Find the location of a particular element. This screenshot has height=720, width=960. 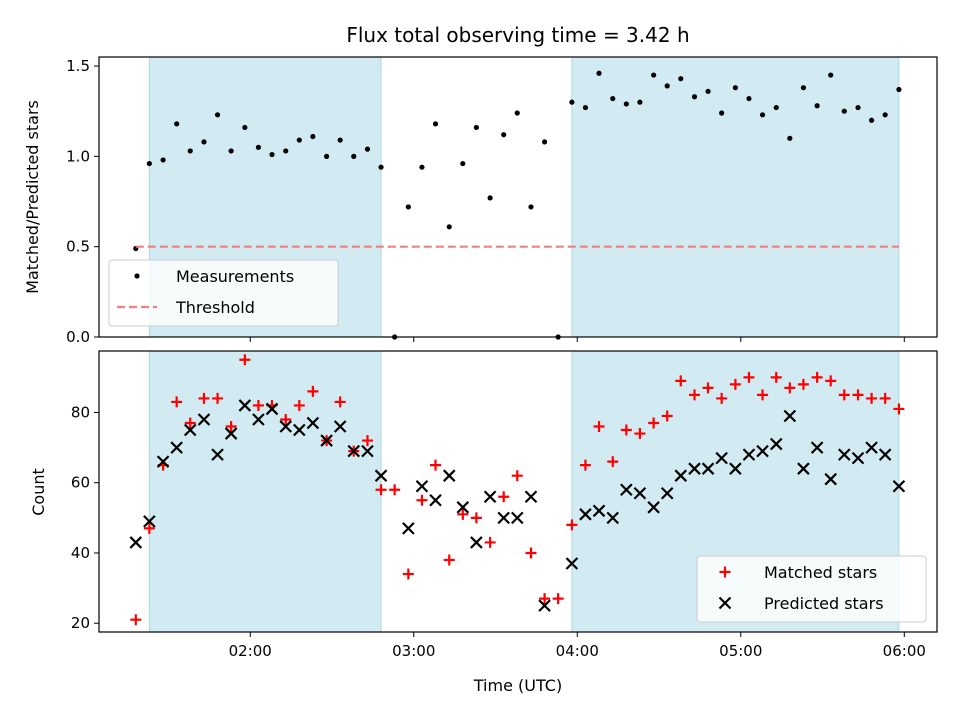

legend-label: Measurements is located at coordinates (235, 276).